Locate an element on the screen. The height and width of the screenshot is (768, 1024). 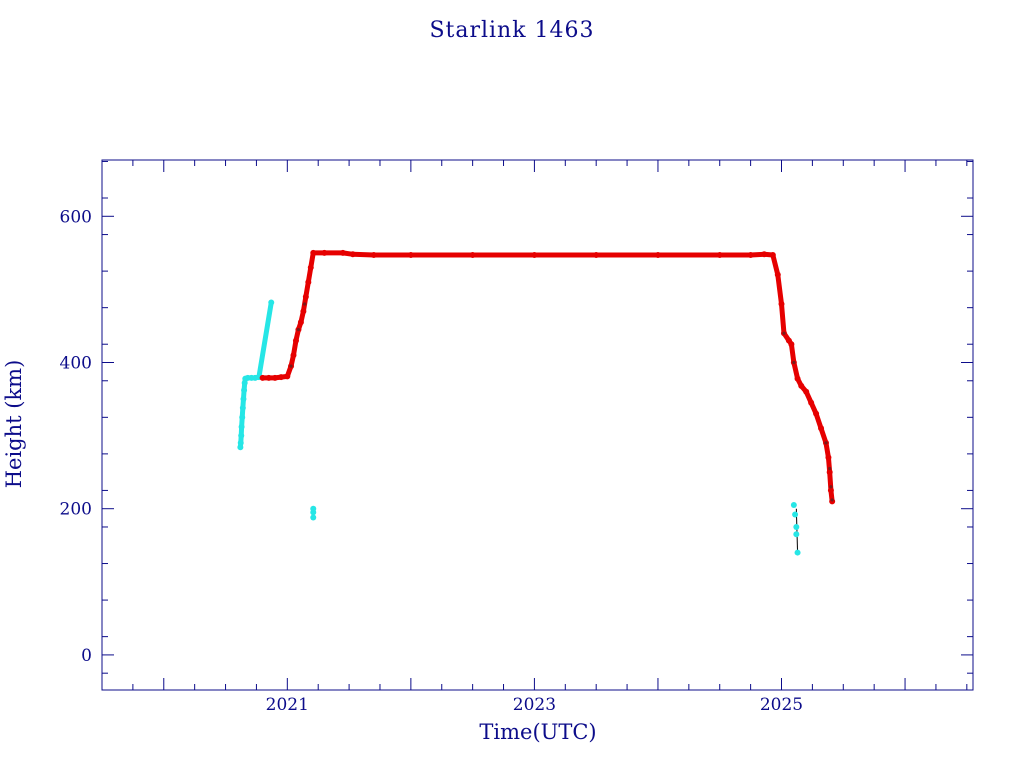
x-tick-label: 2023 is located at coordinates (534, 705).